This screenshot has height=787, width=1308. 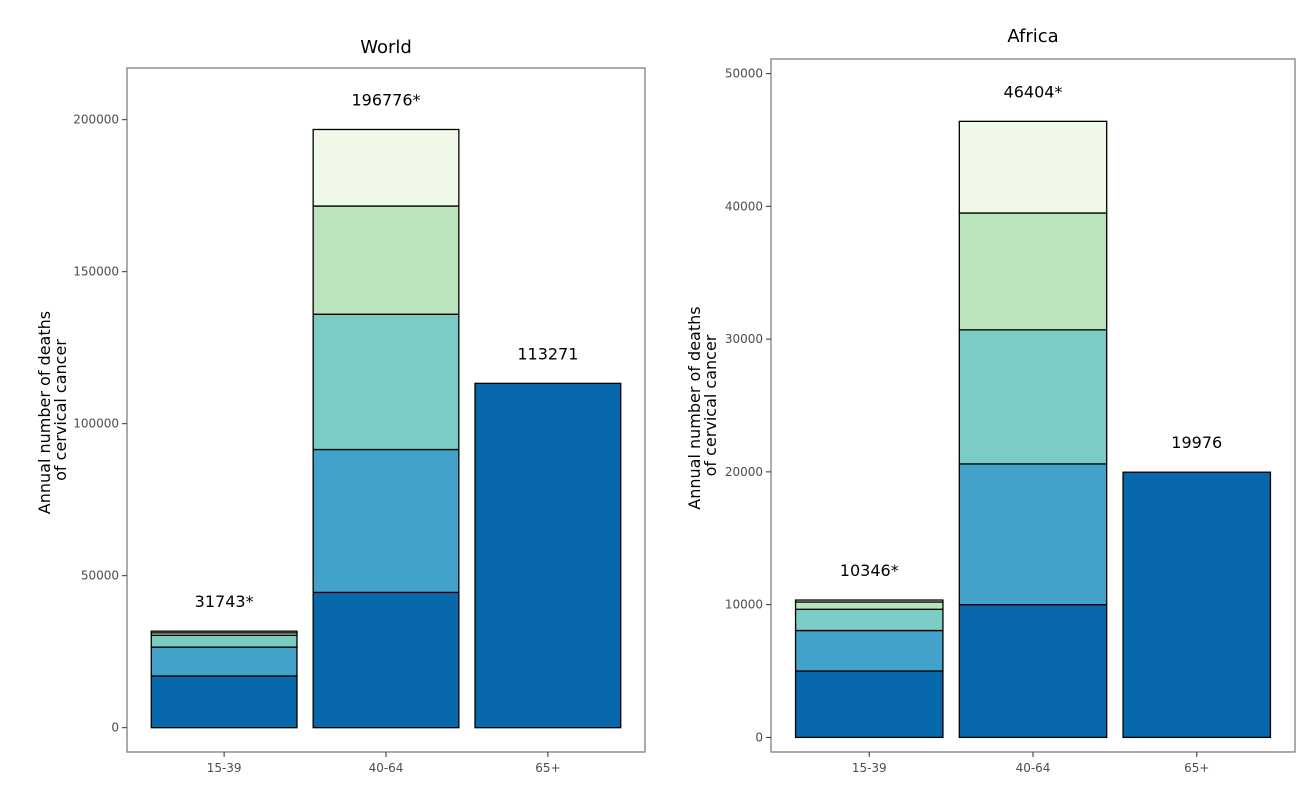 I want to click on africa-y-axis-title-line-2: of cervical cancer, so click(x=710, y=405).